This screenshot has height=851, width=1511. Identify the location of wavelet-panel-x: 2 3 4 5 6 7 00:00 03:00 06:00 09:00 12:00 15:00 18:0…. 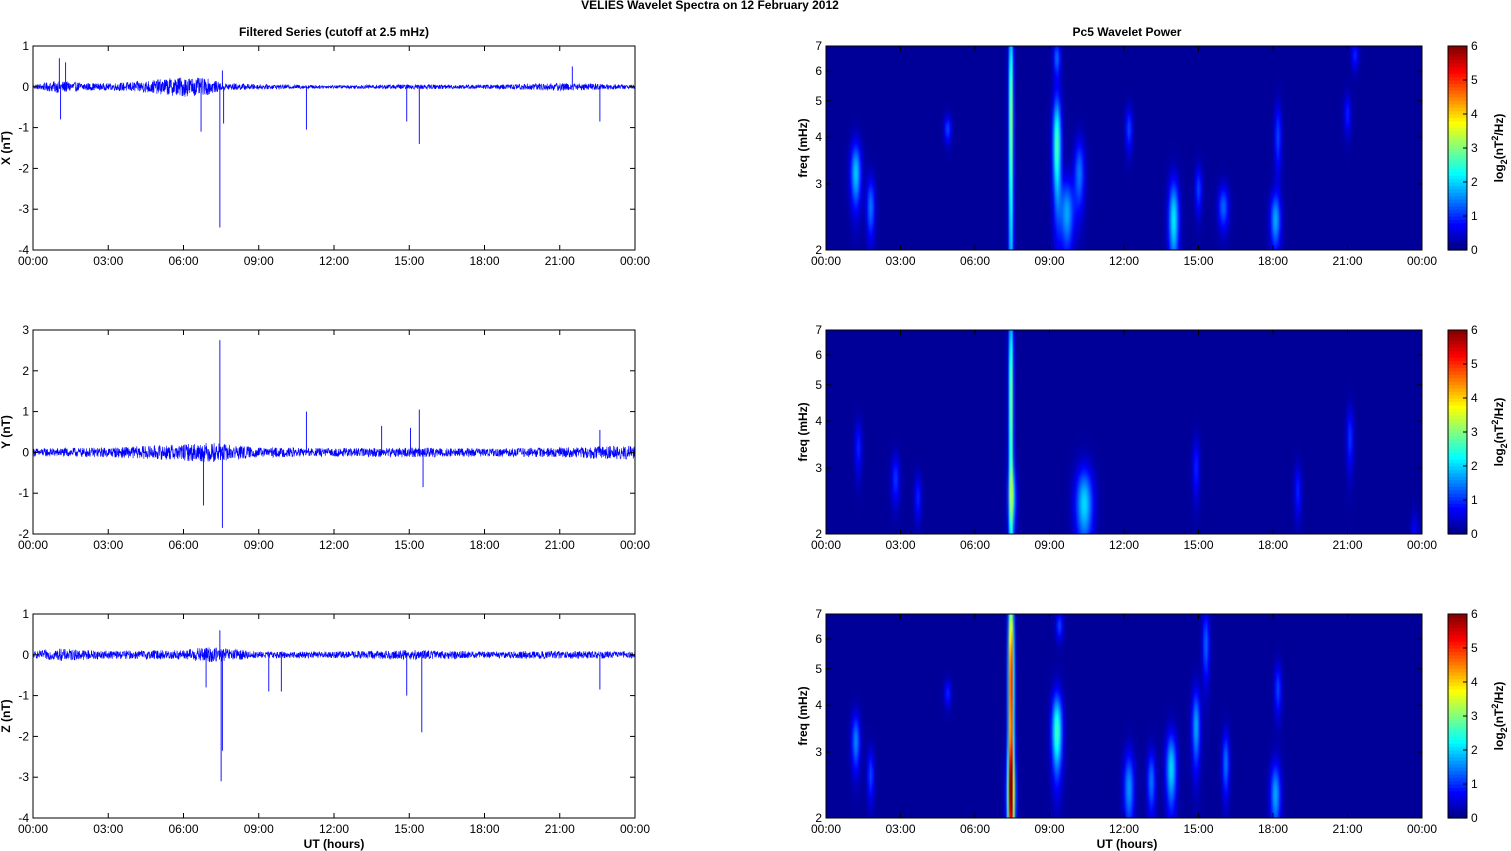
(1152, 153).